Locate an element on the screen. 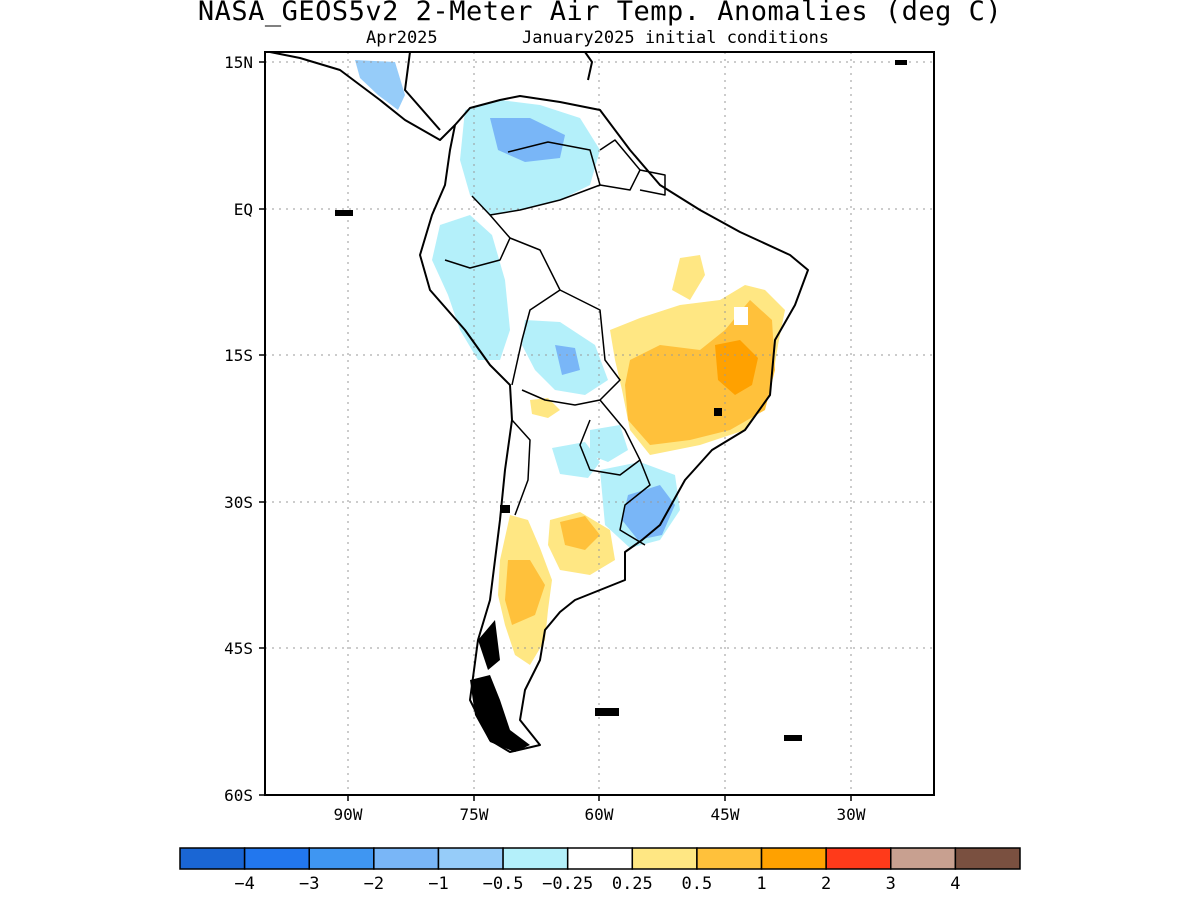 Image resolution: width=1200 pixels, height=900 pixels. lat-label-60s: 60S is located at coordinates (238, 795).